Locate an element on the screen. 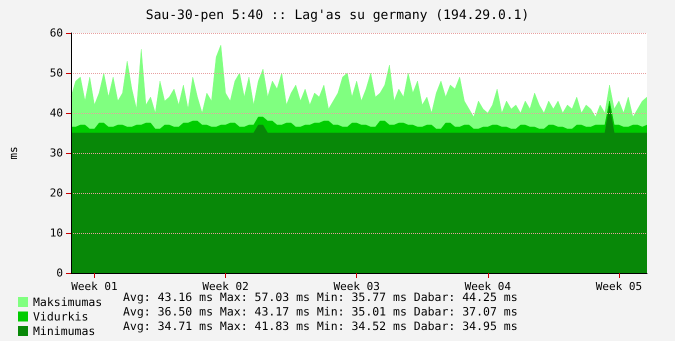 The image size is (675, 341). x-tick-label: Week 03 is located at coordinates (356, 286).